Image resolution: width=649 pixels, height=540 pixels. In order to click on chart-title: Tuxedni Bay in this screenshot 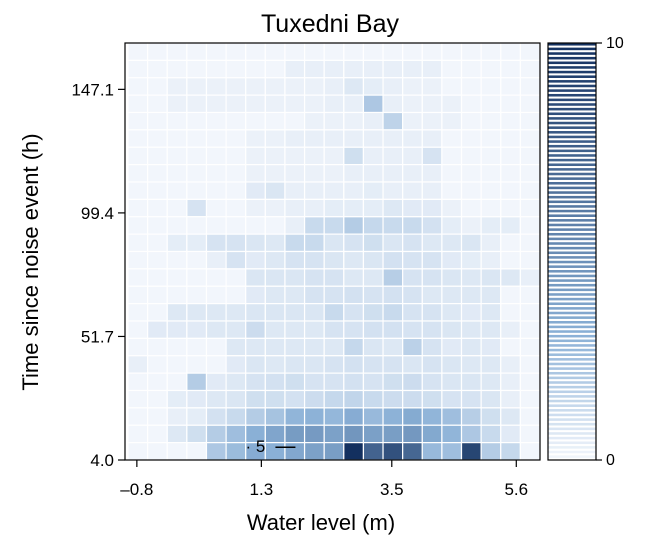, I will do `click(330, 24)`.